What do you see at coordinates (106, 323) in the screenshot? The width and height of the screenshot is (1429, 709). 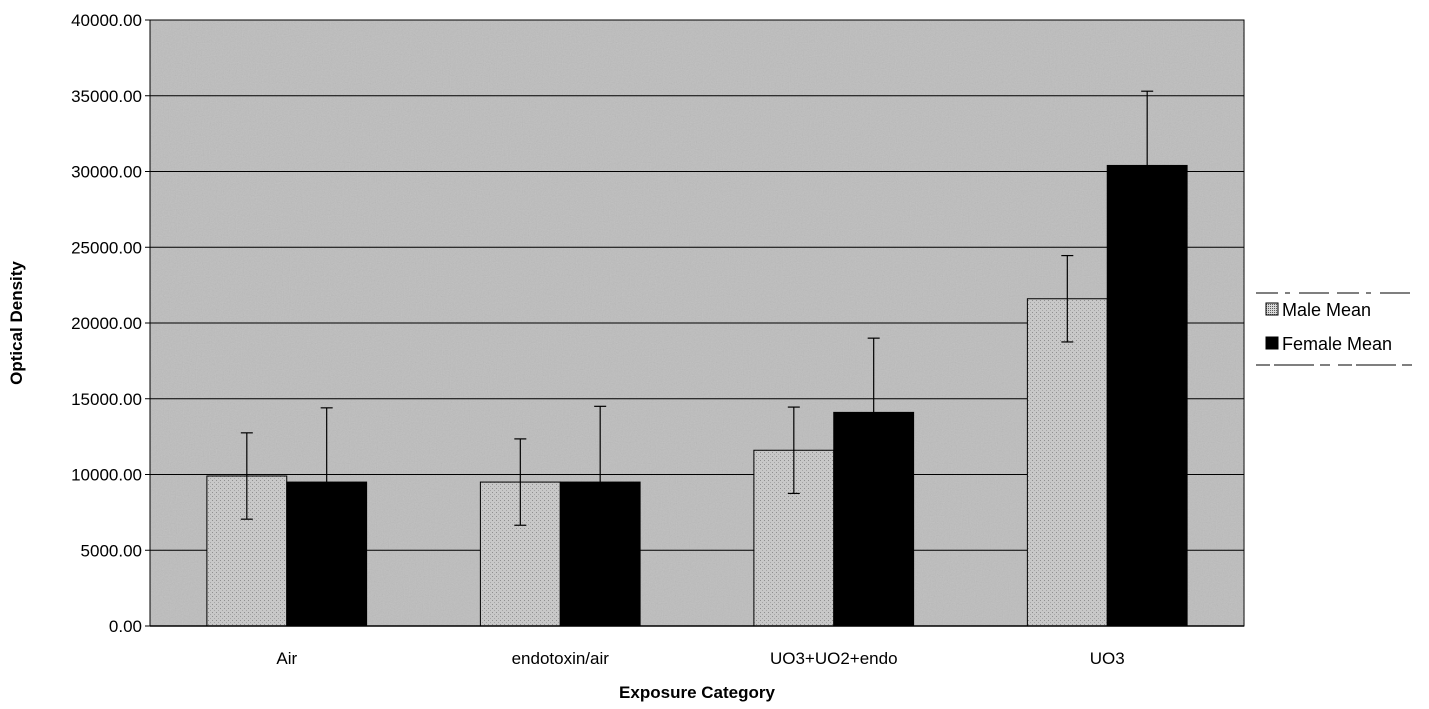 I see `y-tick-label: 20000.00` at bounding box center [106, 323].